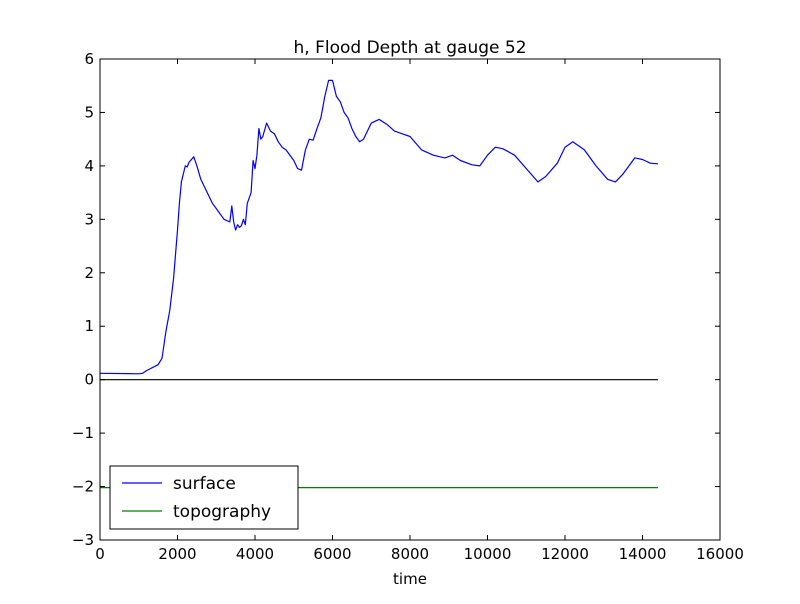 Image resolution: width=800 pixels, height=604 pixels. I want to click on x-tick-label: 16000, so click(720, 554).